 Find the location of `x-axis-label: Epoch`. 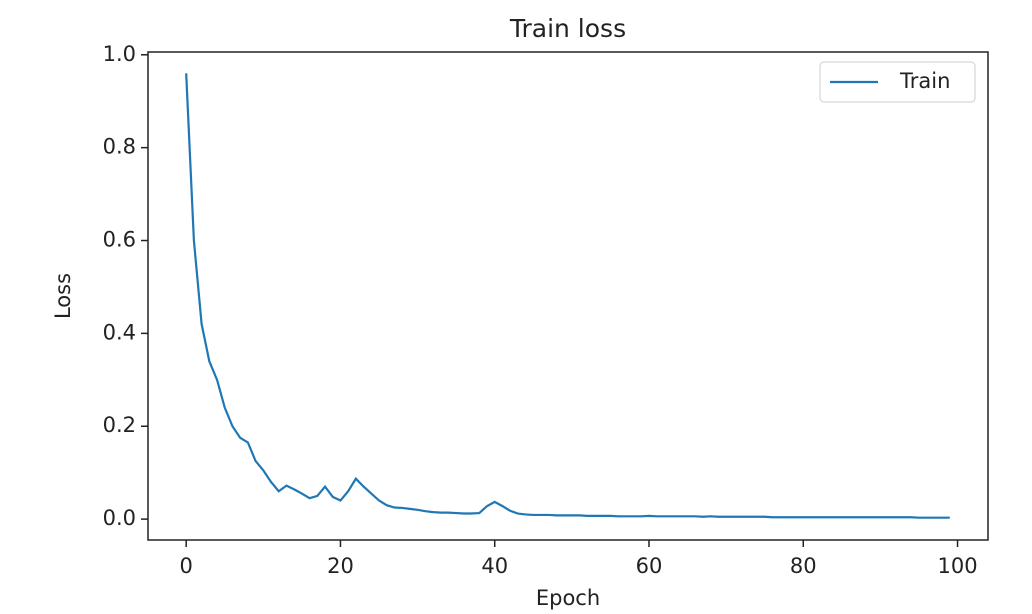

x-axis-label: Epoch is located at coordinates (568, 598).